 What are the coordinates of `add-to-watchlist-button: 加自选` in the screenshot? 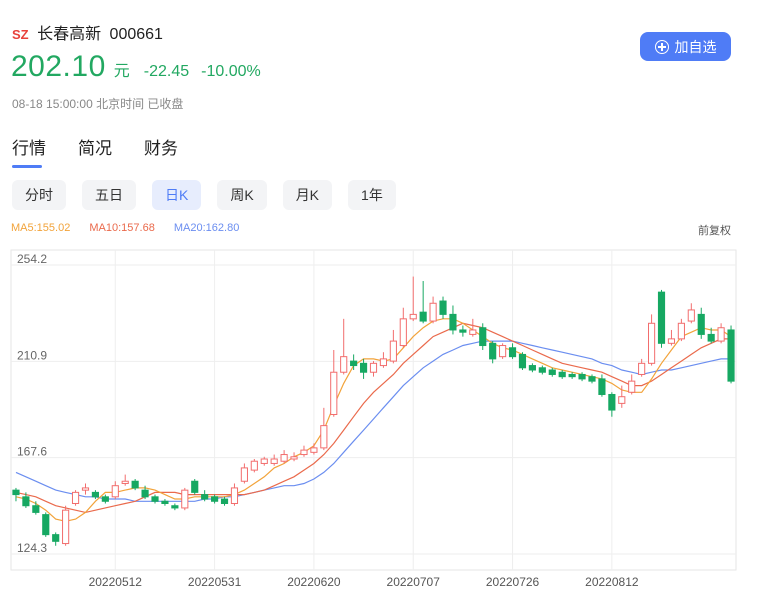 It's located at (685, 46).